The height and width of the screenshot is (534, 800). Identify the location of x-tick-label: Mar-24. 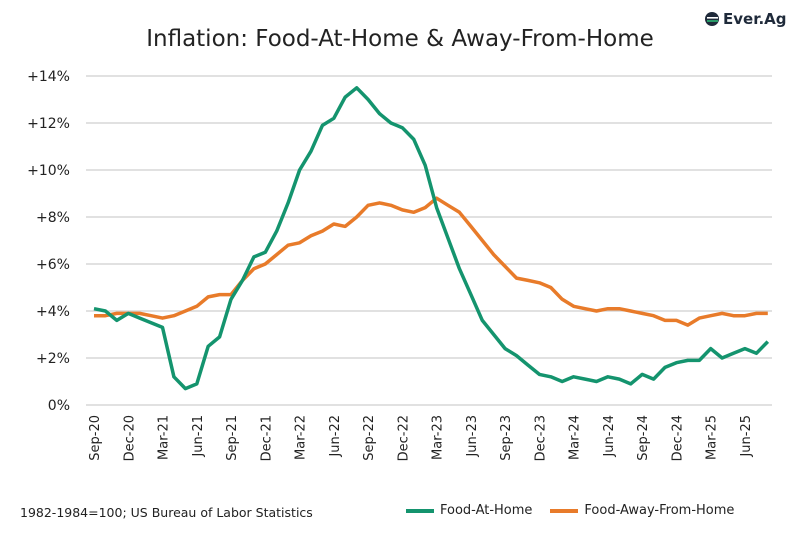
(575, 437).